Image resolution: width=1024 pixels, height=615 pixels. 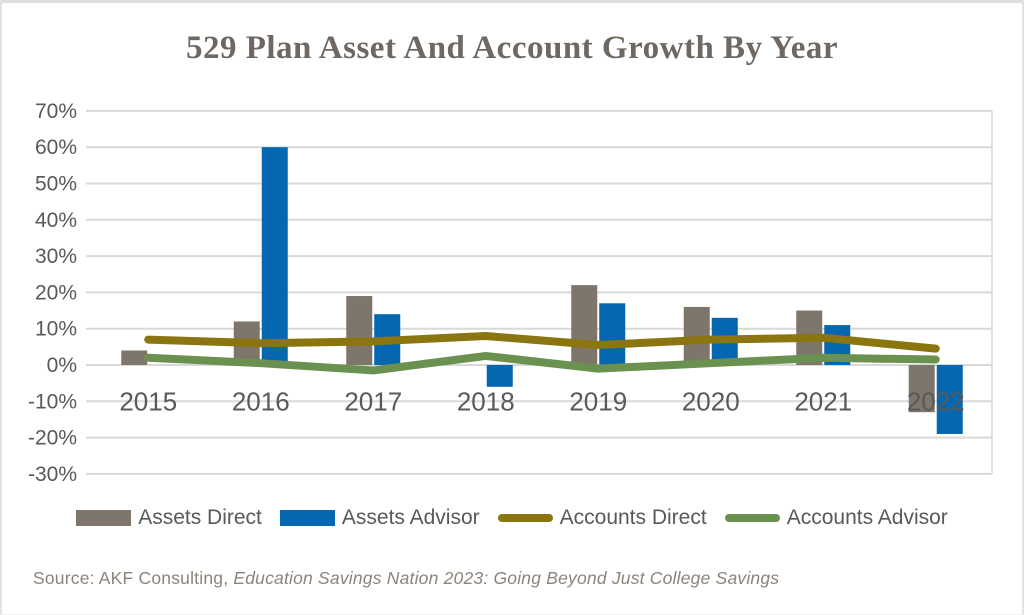 What do you see at coordinates (867, 517) in the screenshot?
I see `legend-label: Accounts Advisor` at bounding box center [867, 517].